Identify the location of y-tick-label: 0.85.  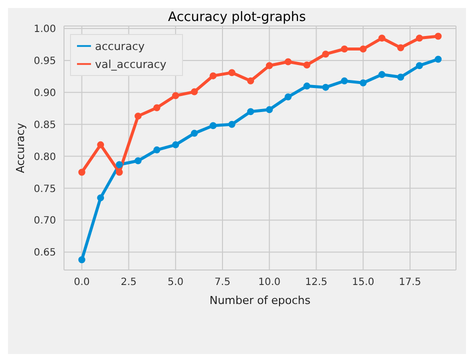
(45, 125).